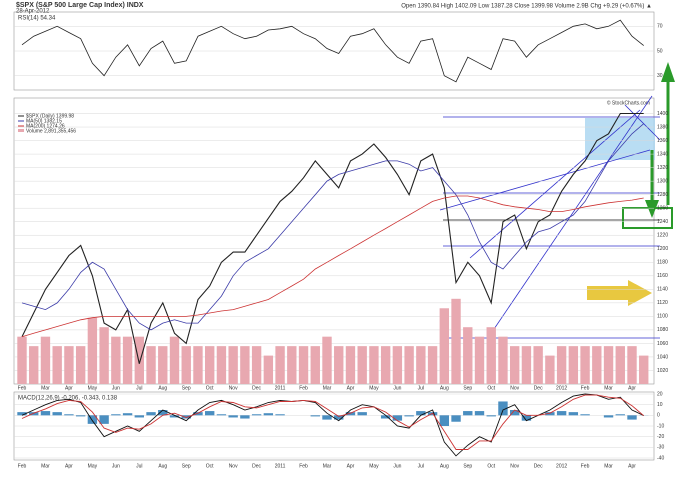  I want to click on y-tick-label: 70, so click(660, 27).